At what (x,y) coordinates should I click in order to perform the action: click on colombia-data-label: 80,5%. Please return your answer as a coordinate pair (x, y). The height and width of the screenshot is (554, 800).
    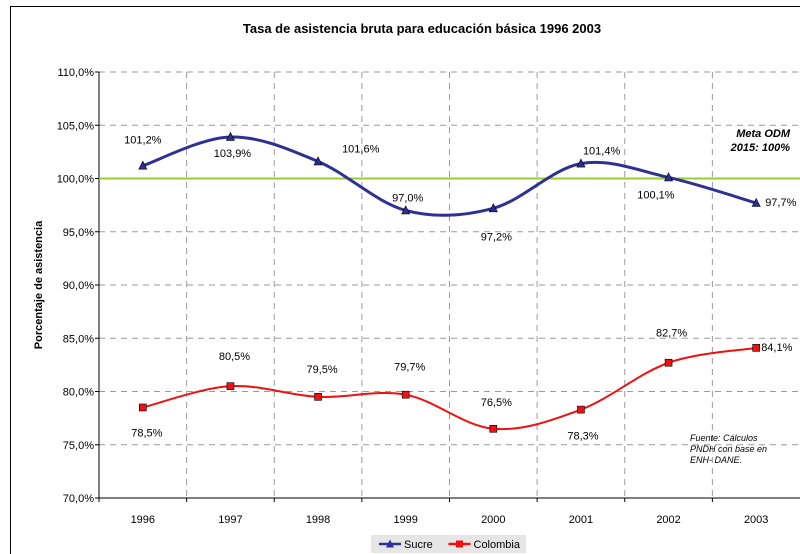
    Looking at the image, I should click on (234, 357).